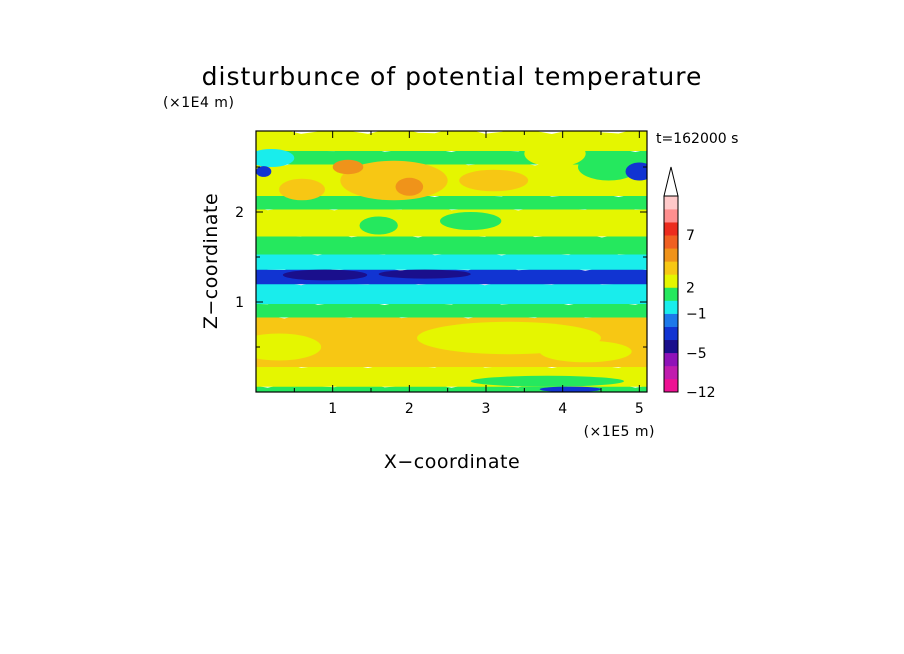 This screenshot has height=654, width=904. I want to click on y-axis-ticks: 12, so click(441, 257).